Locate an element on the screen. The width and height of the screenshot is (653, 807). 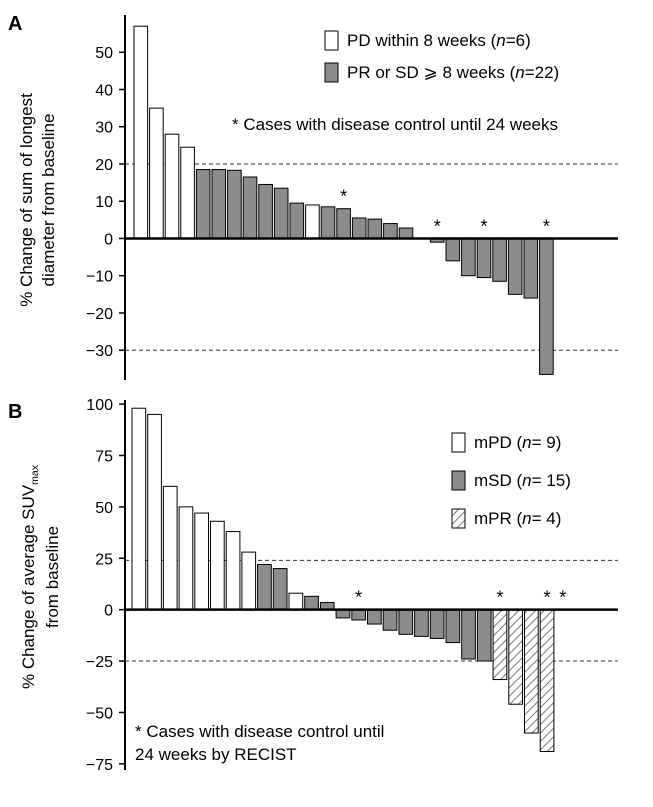
y-tick-label: −30 is located at coordinates (99, 351).